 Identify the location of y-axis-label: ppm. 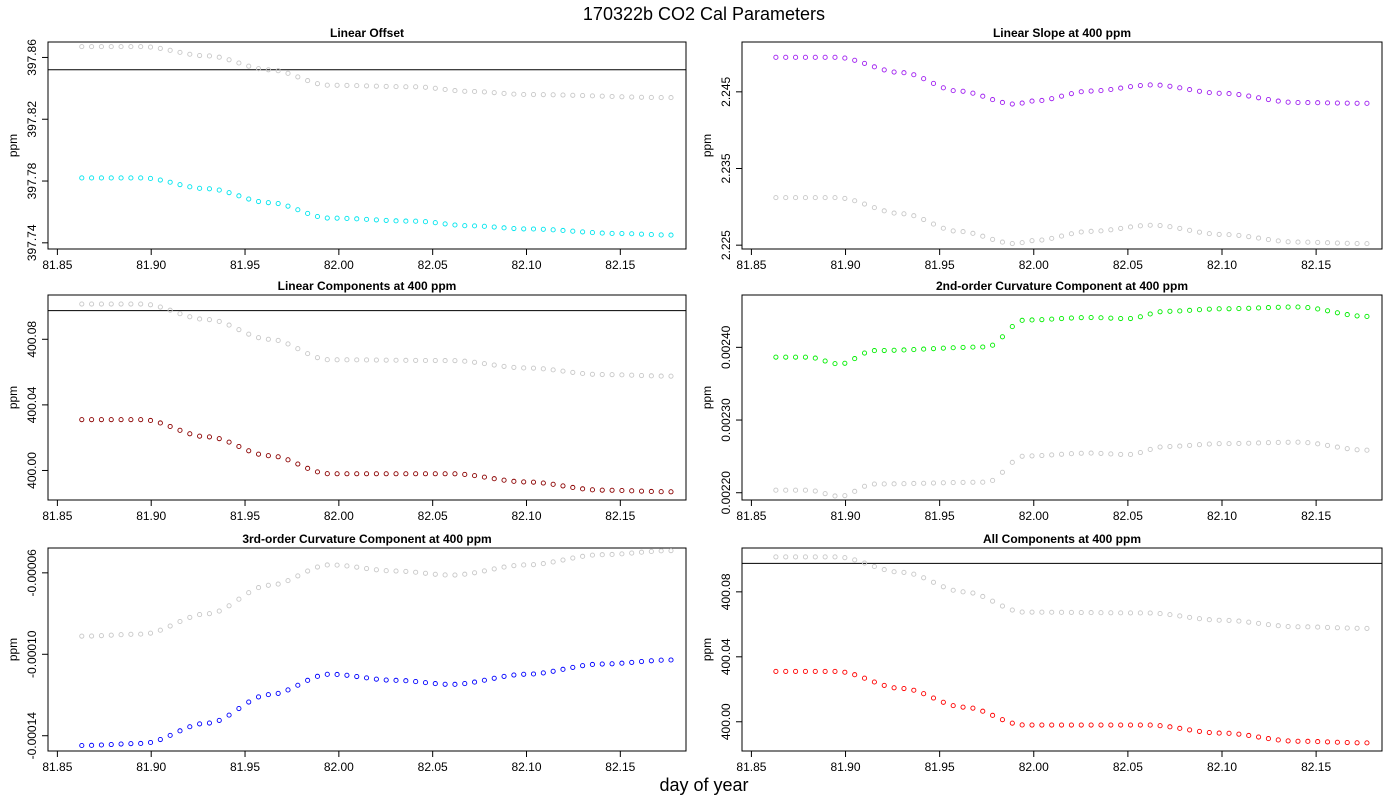
(707, 145).